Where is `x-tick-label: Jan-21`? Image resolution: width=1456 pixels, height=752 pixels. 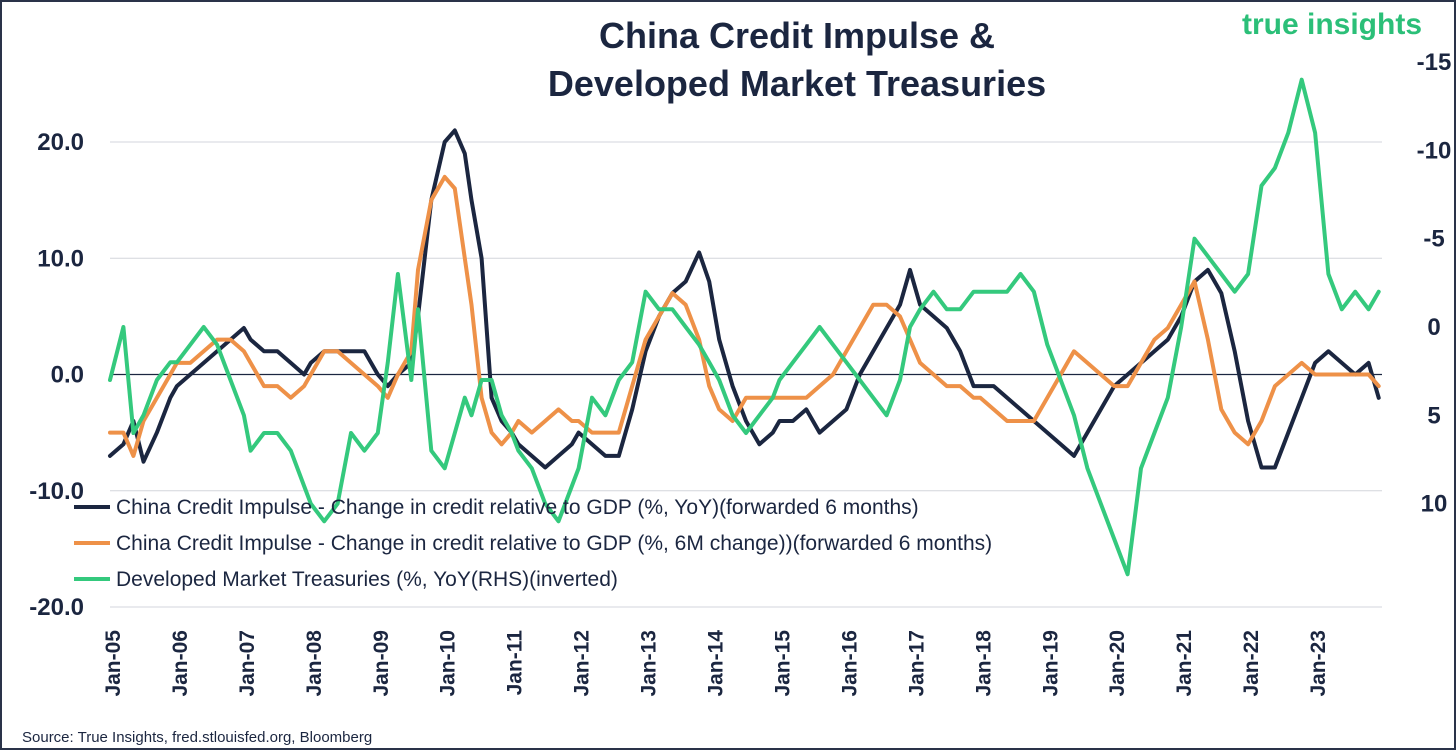 x-tick-label: Jan-21 is located at coordinates (1184, 663).